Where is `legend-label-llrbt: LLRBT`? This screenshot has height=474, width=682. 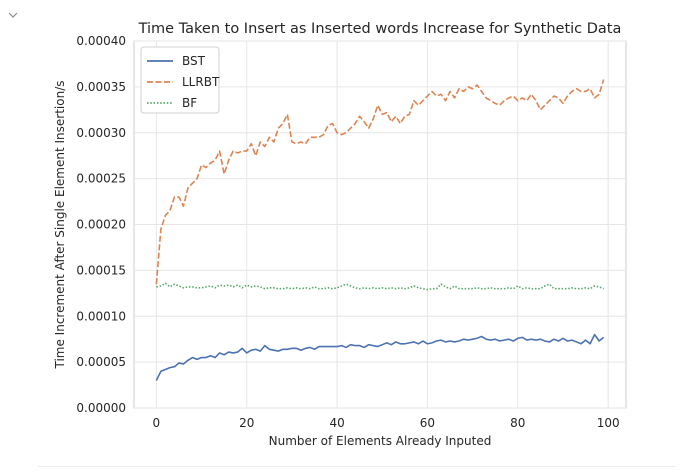
legend-label-llrbt: LLRBT is located at coordinates (201, 82).